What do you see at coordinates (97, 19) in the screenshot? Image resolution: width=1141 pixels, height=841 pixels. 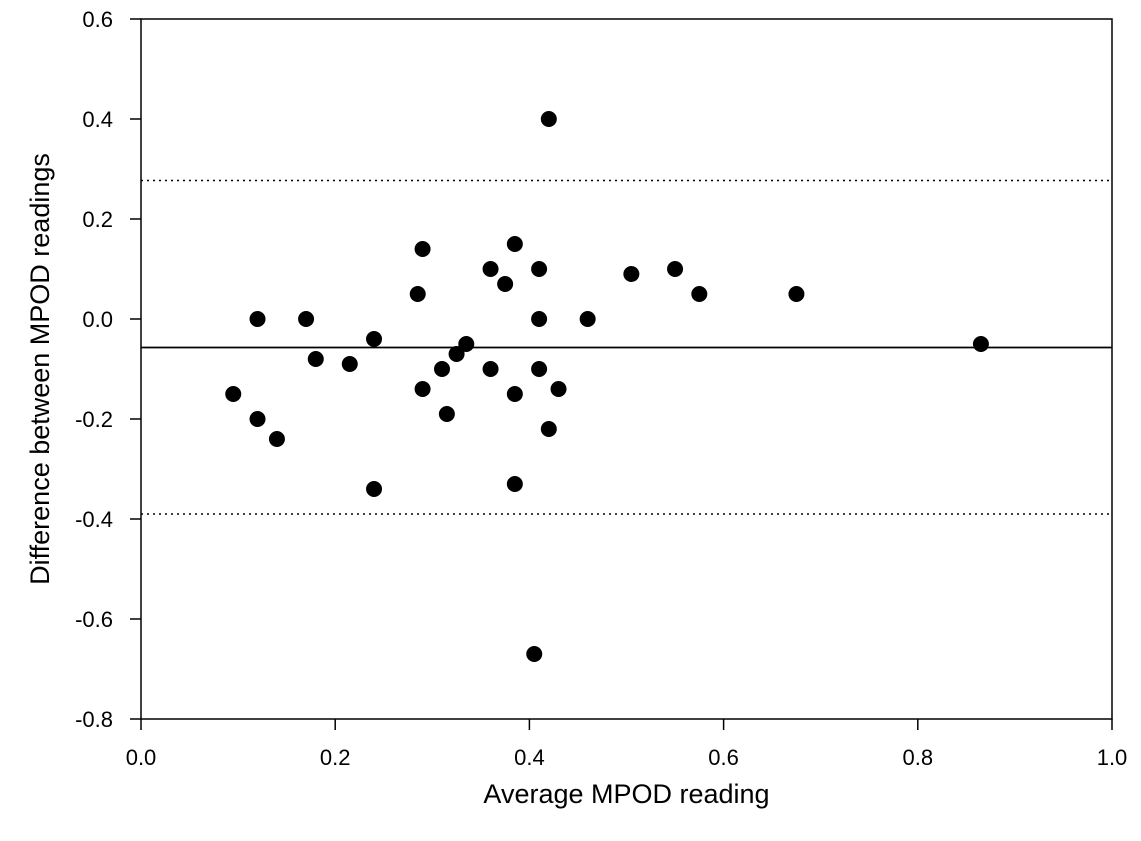 I see `y-tick-label: 0.6` at bounding box center [97, 19].